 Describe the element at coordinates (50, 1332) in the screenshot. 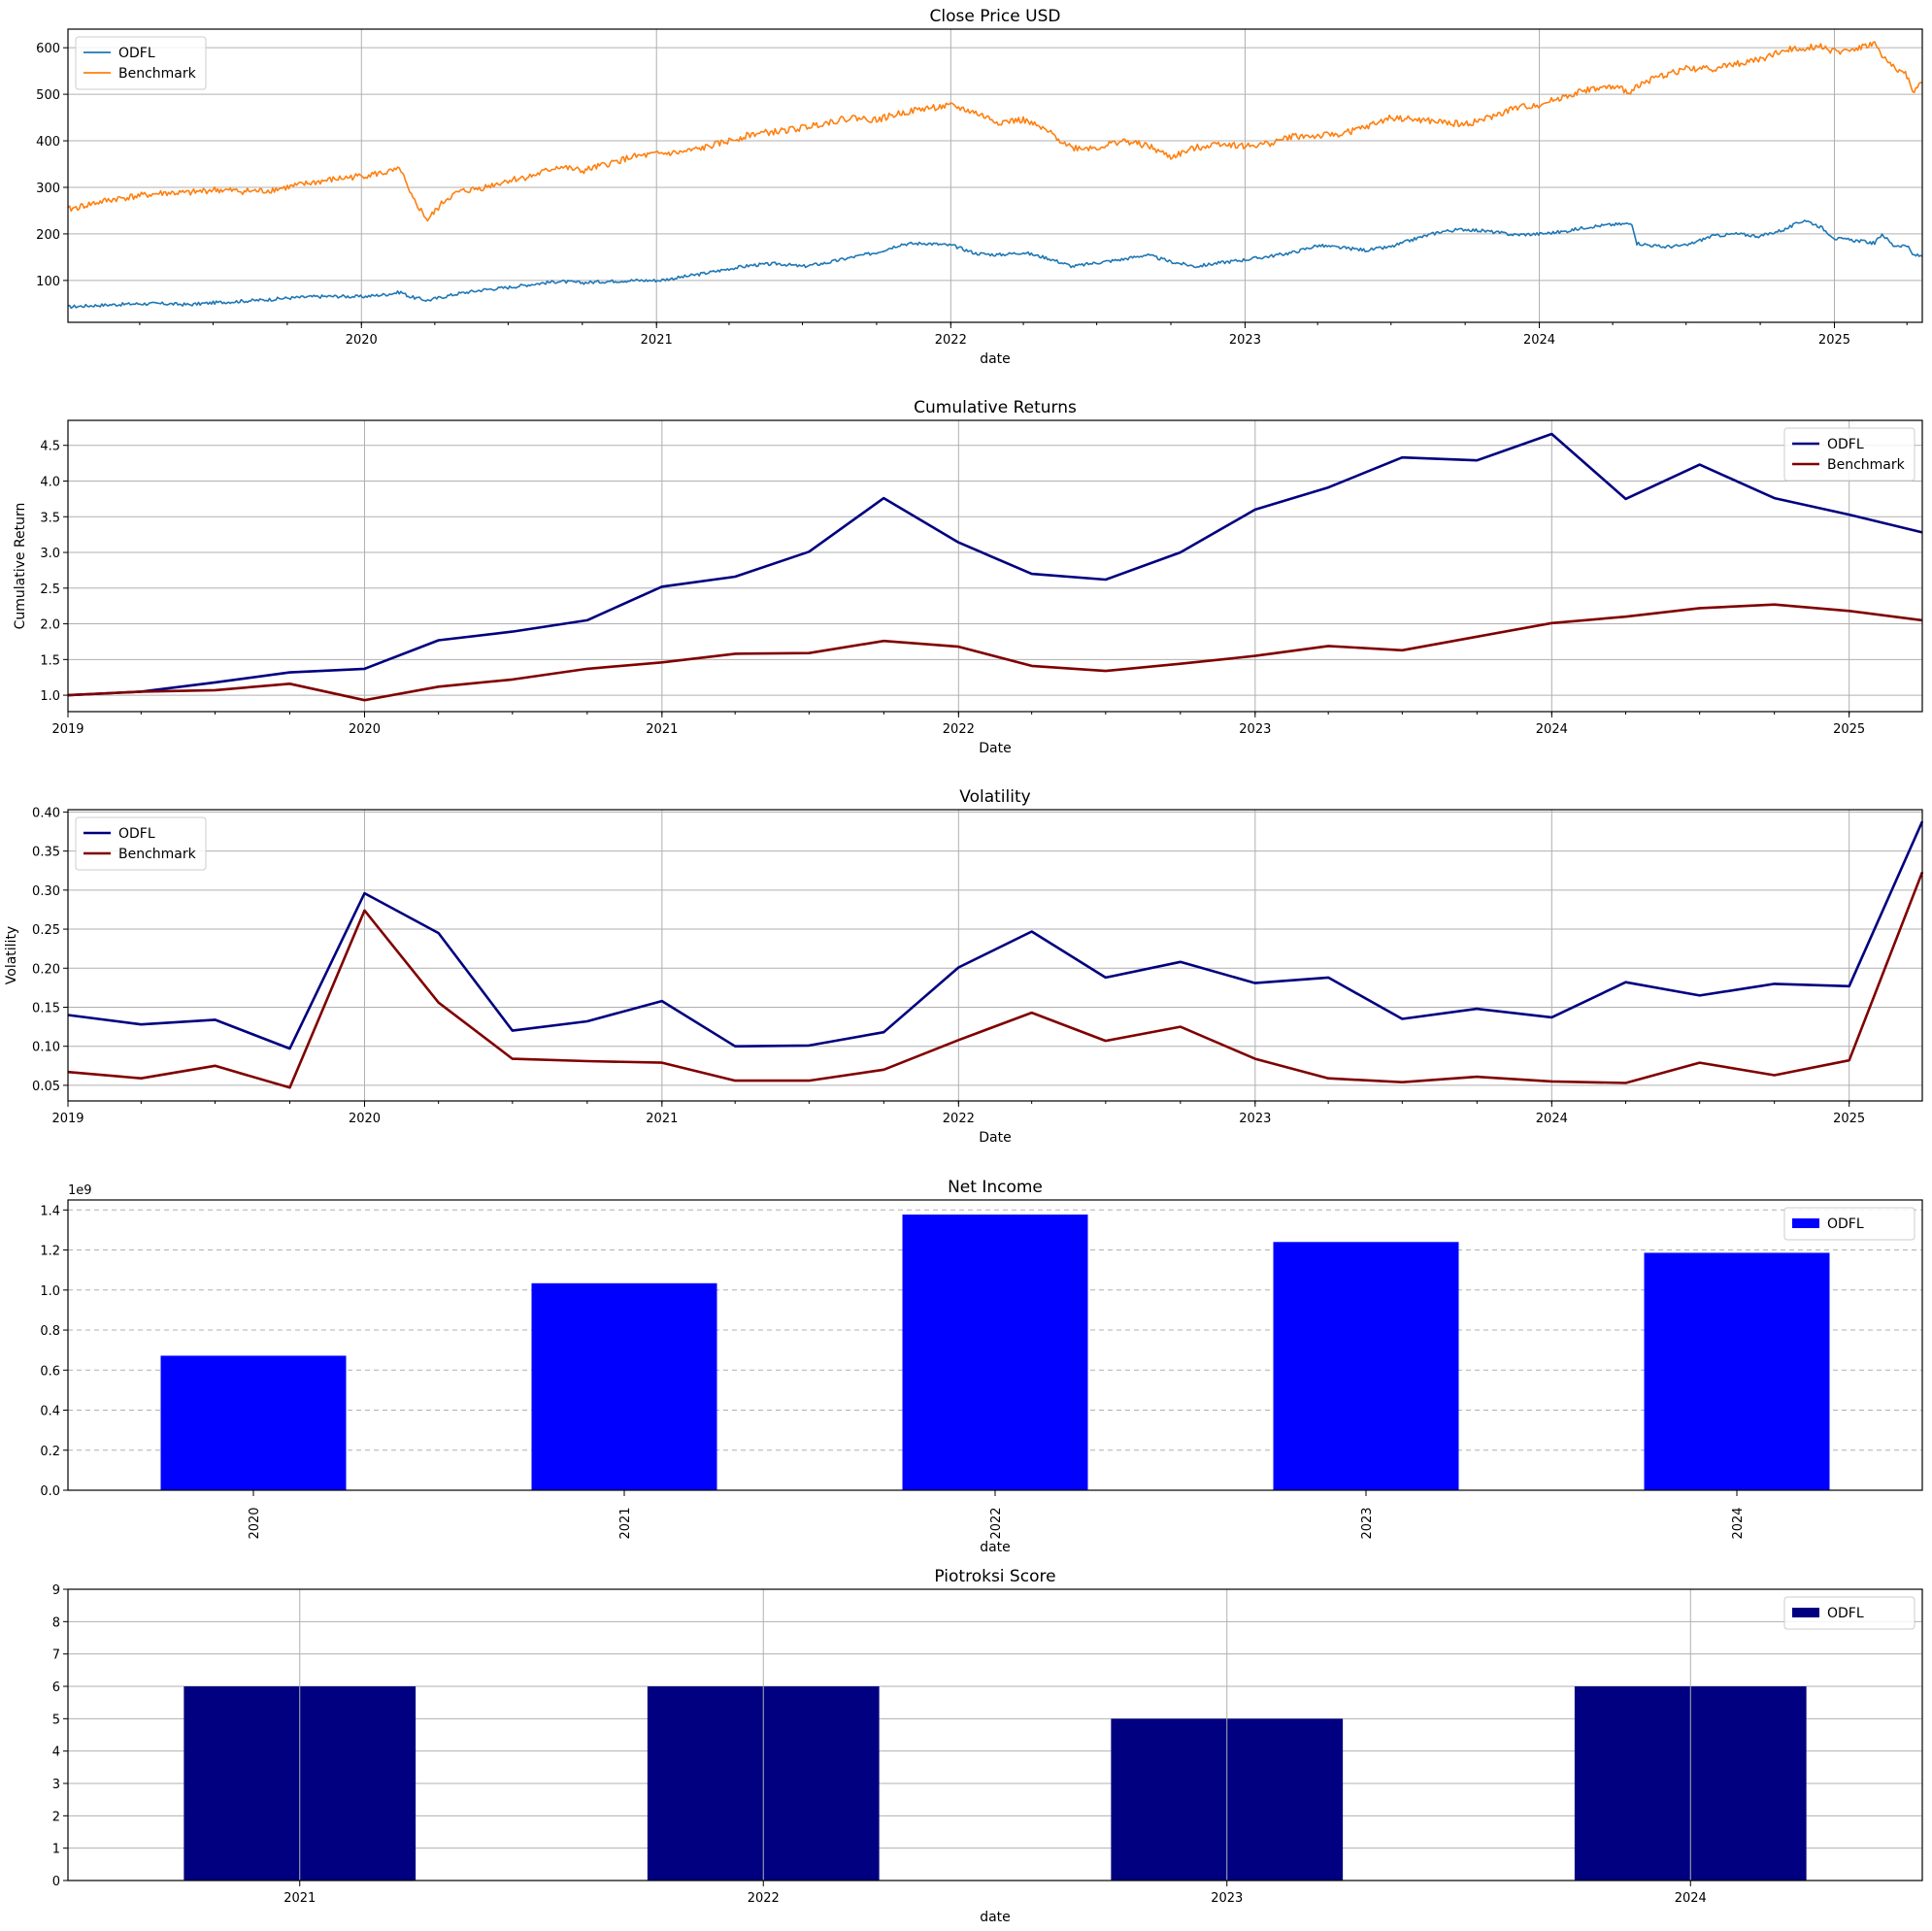

I see `y-tick-label: 0.8` at that location.